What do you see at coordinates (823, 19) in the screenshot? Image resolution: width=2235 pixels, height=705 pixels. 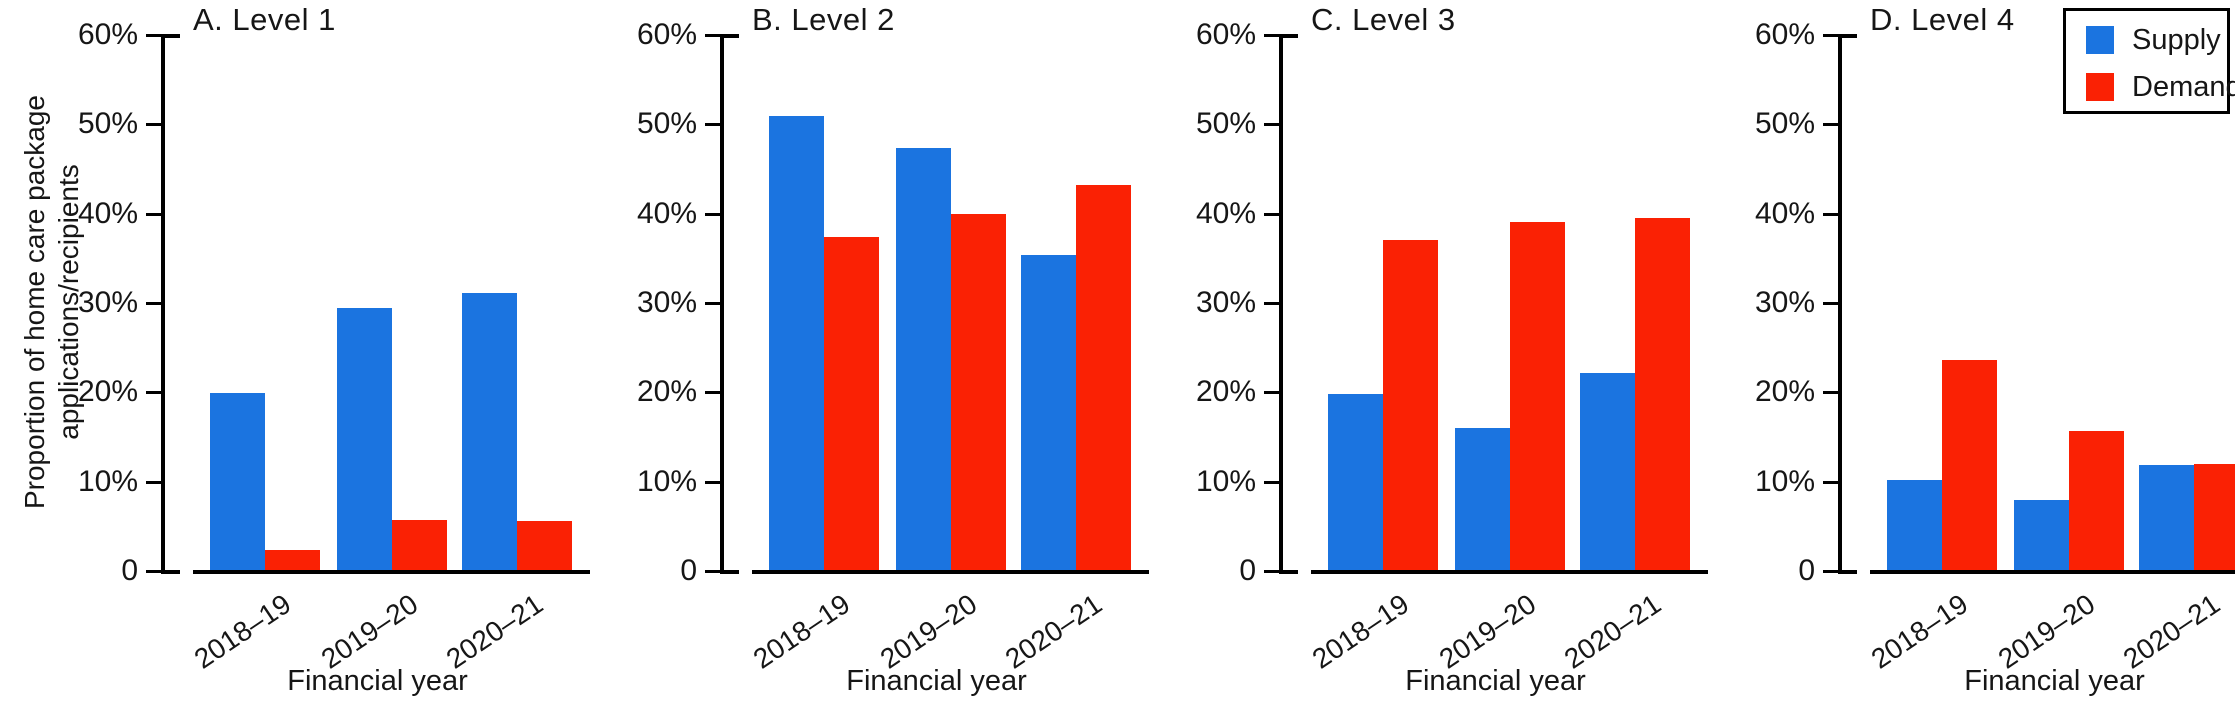 I see `panel-title: B. Level 2` at bounding box center [823, 19].